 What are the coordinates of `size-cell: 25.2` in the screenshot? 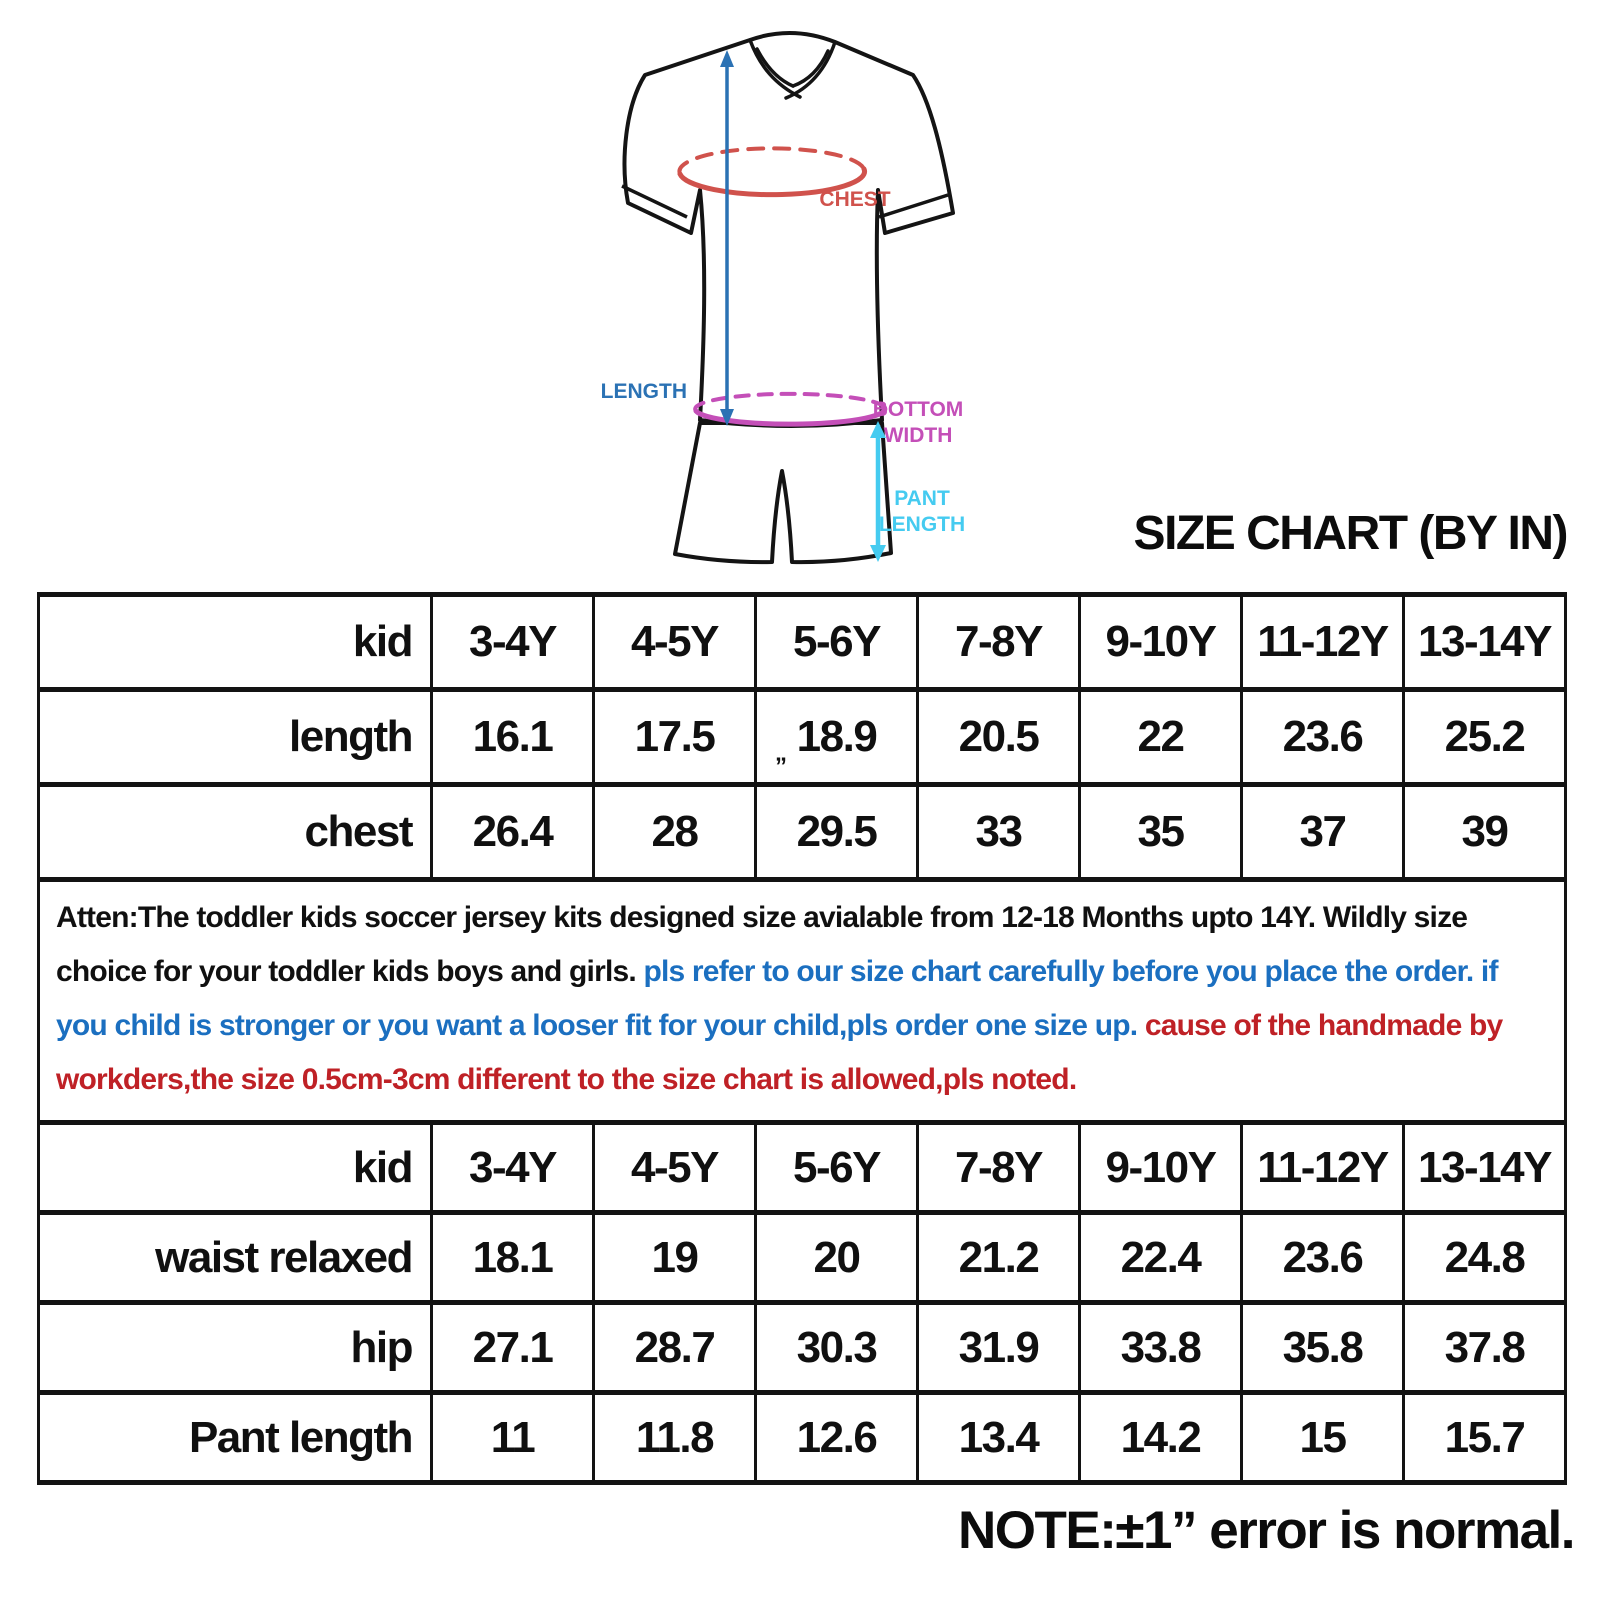 It's located at (1484, 737).